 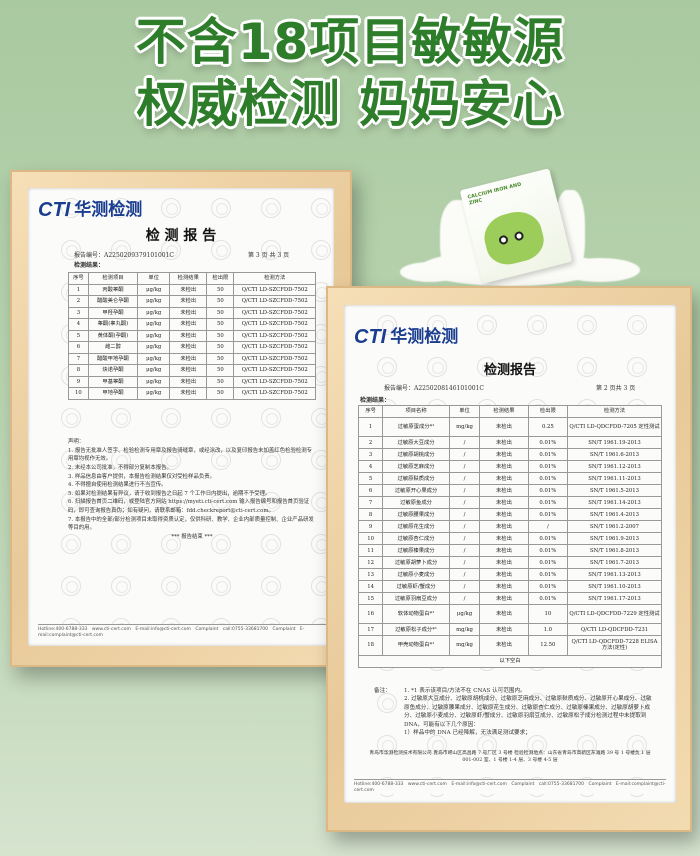 I want to click on table-cell: SN/T 1961.8-2013, so click(x=614, y=551).